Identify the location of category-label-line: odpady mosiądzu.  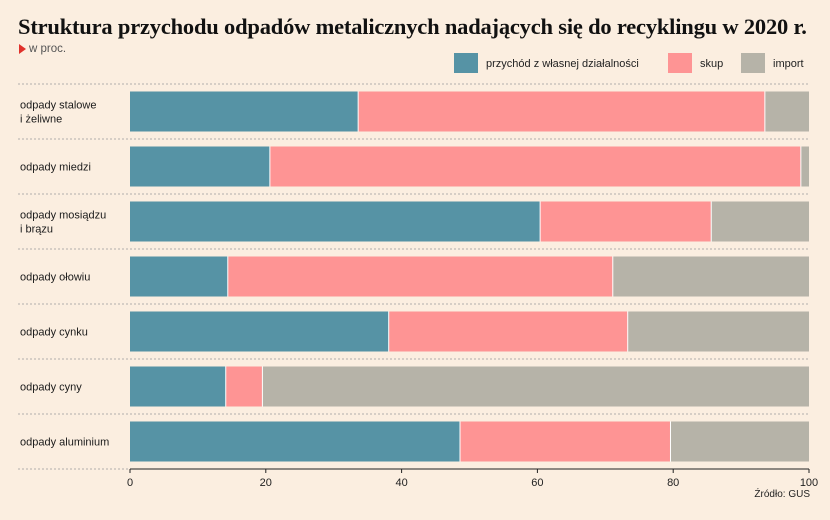
(63, 216).